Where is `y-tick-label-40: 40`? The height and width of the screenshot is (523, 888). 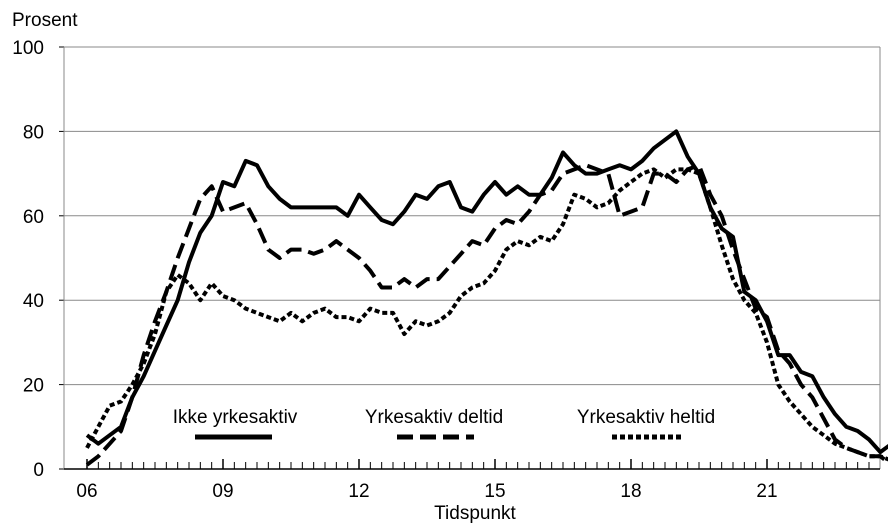 y-tick-label-40: 40 is located at coordinates (33, 301).